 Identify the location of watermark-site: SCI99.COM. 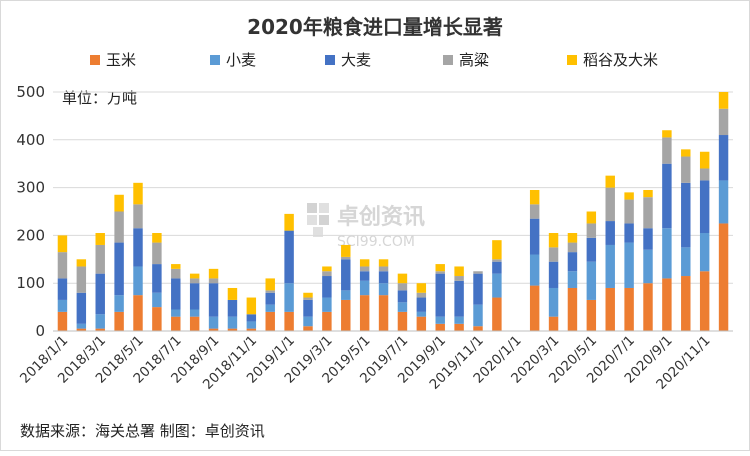
(376, 242).